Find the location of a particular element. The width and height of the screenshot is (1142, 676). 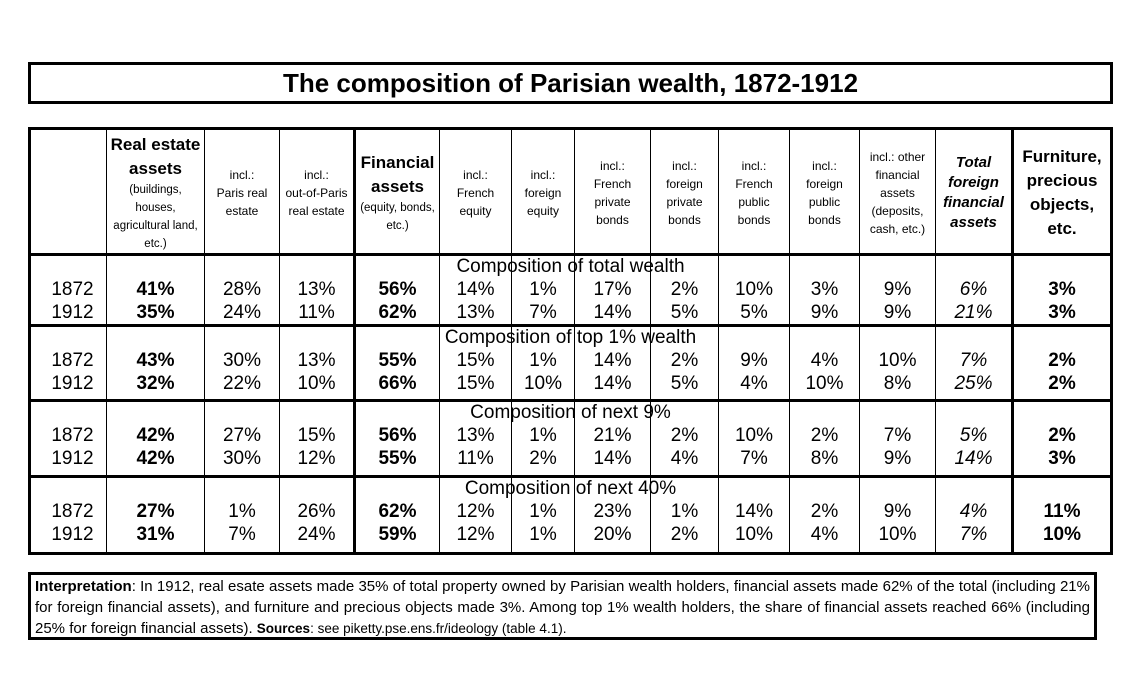

value-cell-foreign-equity: 10% is located at coordinates (543, 383).